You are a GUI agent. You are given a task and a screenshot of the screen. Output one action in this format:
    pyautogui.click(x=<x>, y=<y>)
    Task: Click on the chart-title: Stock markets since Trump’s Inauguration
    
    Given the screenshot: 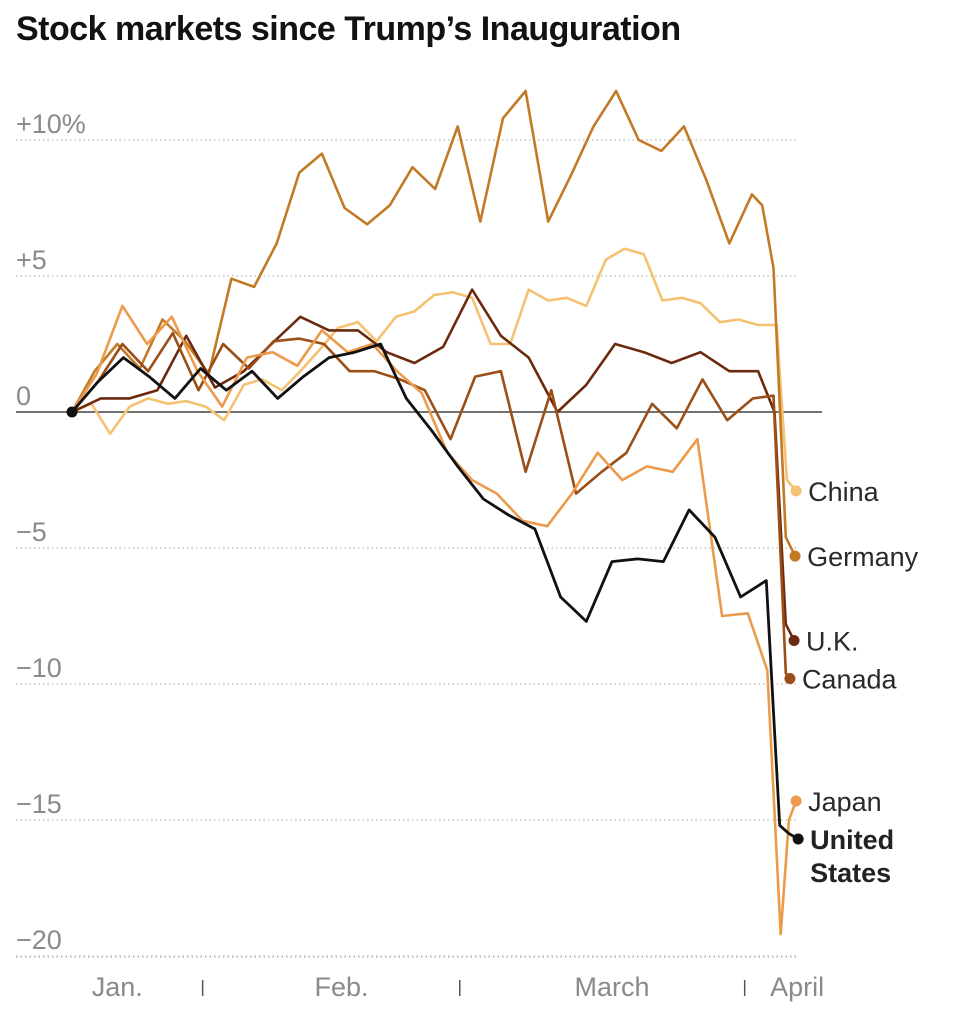 What is the action you would take?
    pyautogui.click(x=348, y=29)
    